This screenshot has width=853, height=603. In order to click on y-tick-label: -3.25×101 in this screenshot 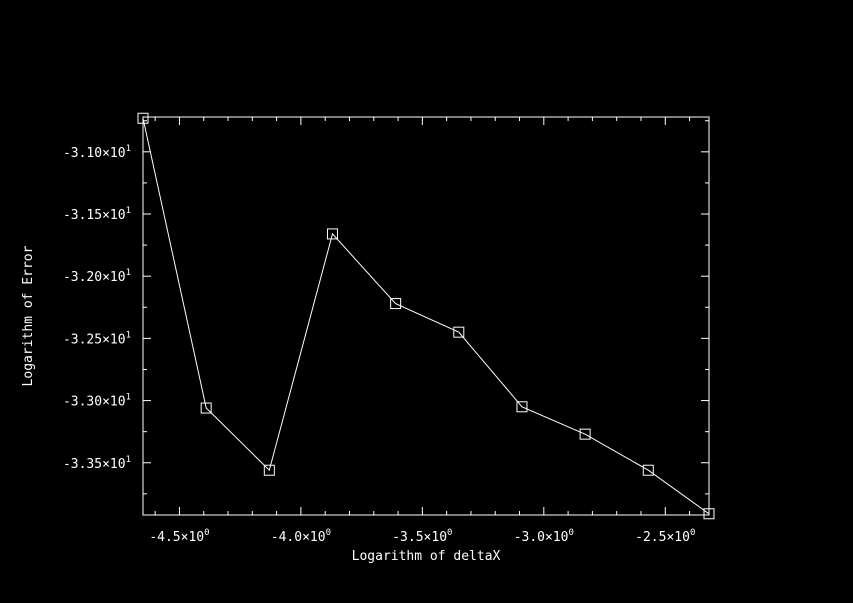, I will do `click(97, 338)`.